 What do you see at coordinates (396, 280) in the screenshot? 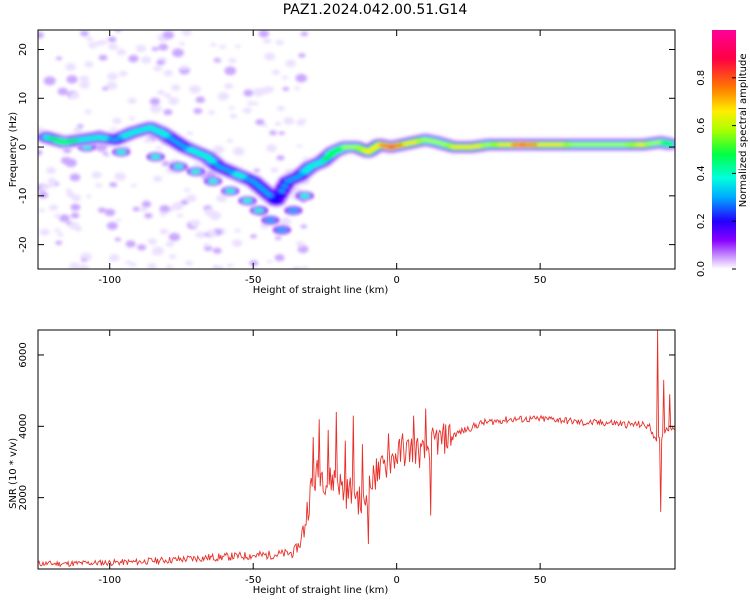
I see `x-tick-label: 0` at bounding box center [396, 280].